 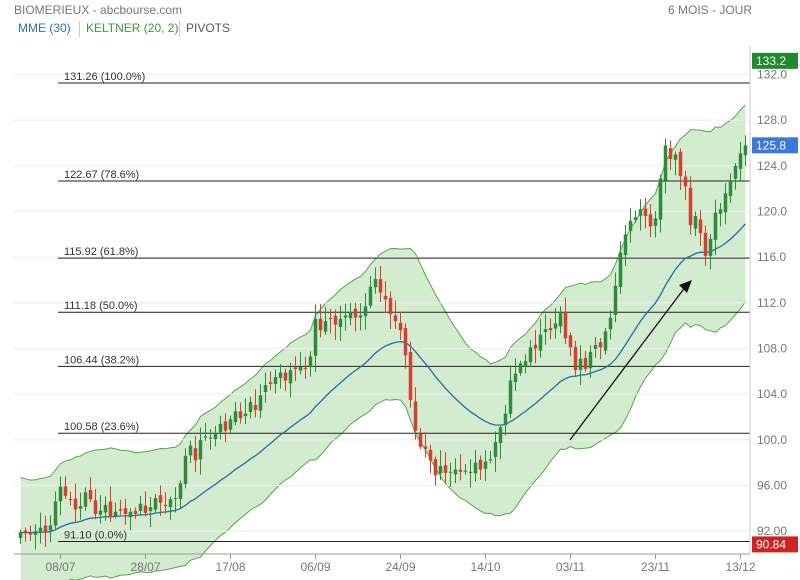 I want to click on x-tick-label: 24/09, so click(x=400, y=567).